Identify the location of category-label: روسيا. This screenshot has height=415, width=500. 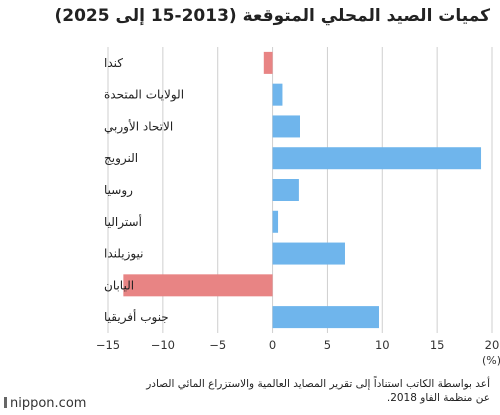
(118, 190).